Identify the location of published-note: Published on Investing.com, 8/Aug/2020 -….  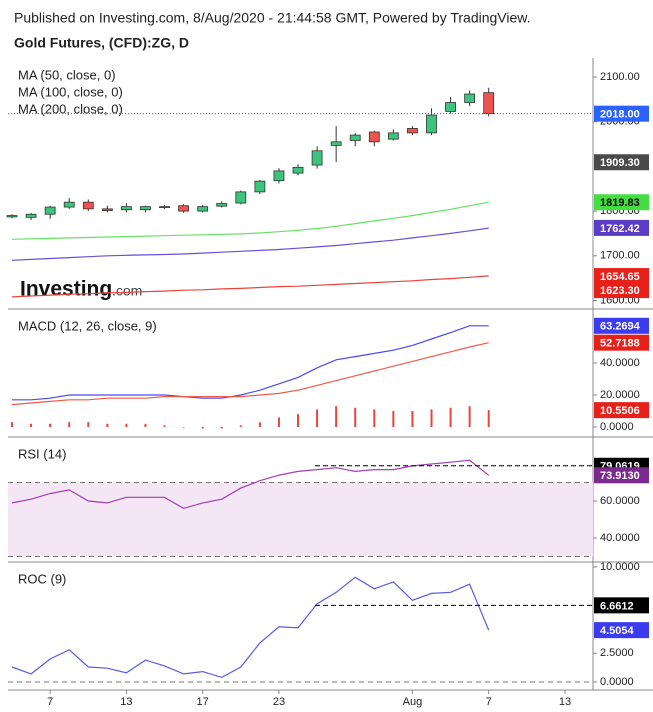
(272, 18).